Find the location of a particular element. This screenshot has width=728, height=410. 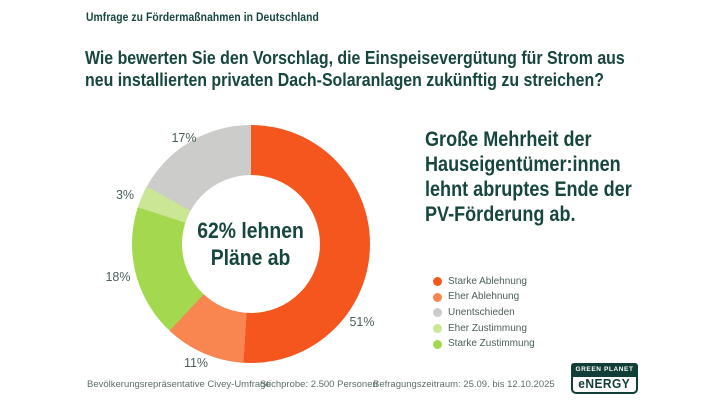

green-planet-energy-logo: GREEN PLANET eNERGY is located at coordinates (604, 378).